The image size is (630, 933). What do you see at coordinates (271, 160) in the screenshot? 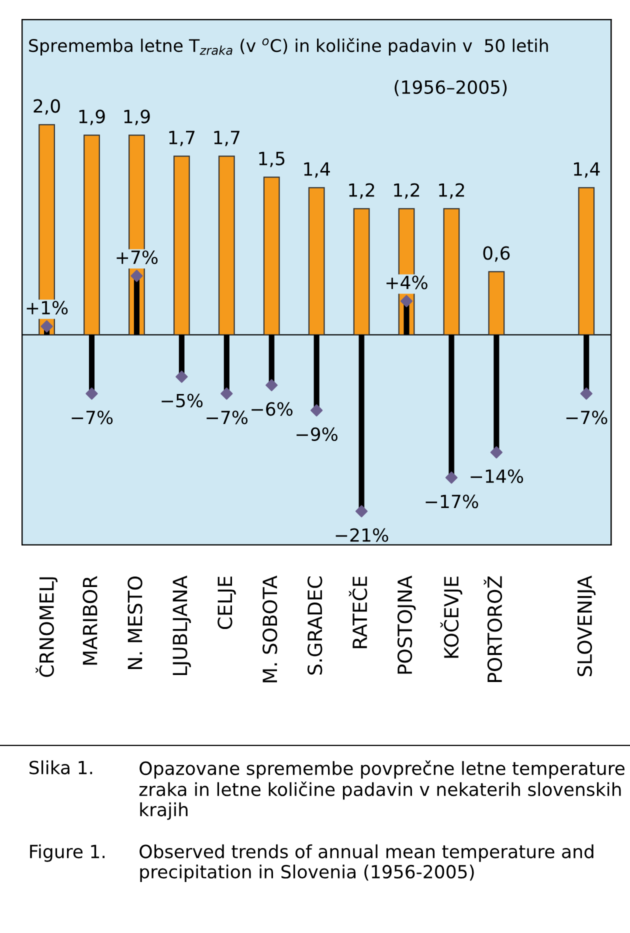
I see `data-label: 1,5` at bounding box center [271, 160].